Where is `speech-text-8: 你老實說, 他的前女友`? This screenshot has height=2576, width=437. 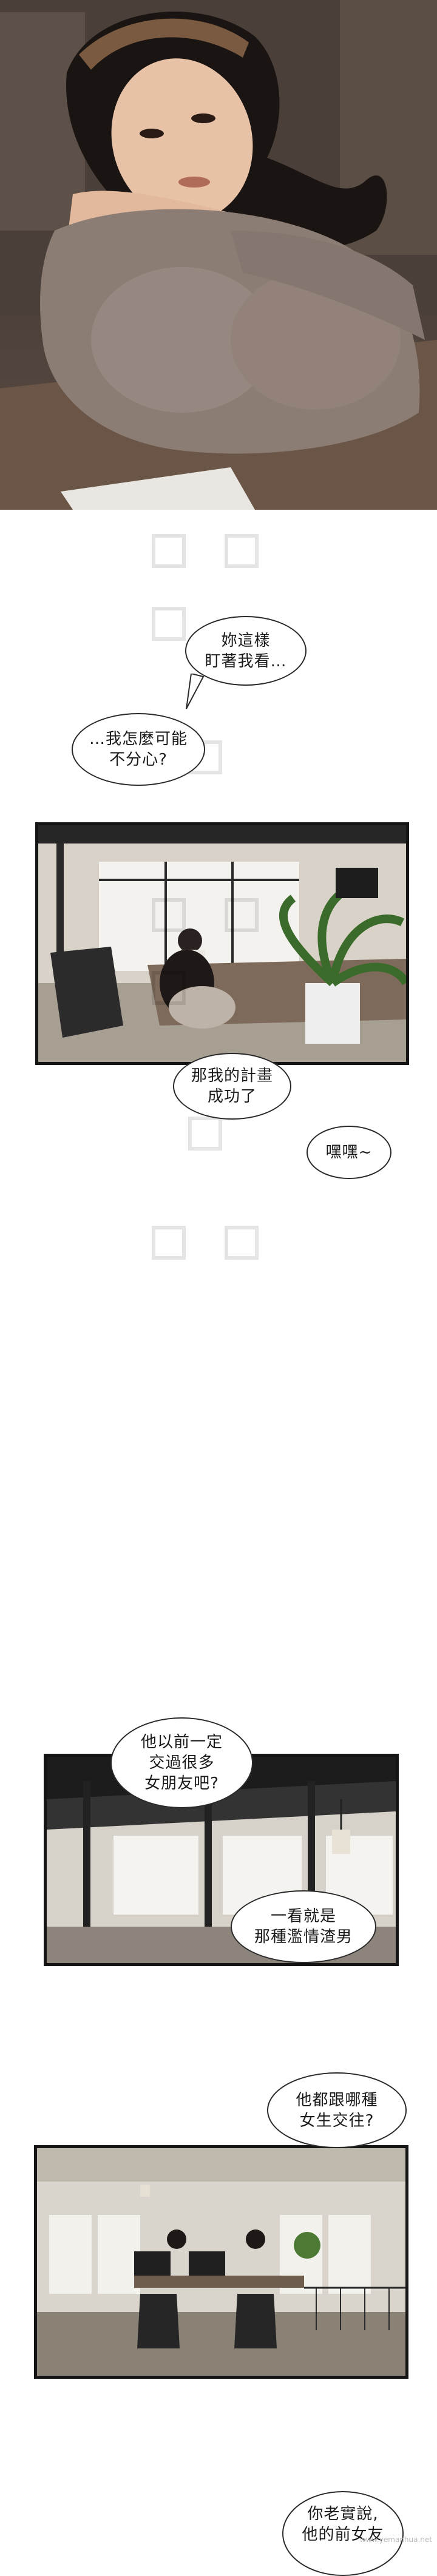 speech-text-8: 你老實說, 他的前女友 is located at coordinates (343, 2524).